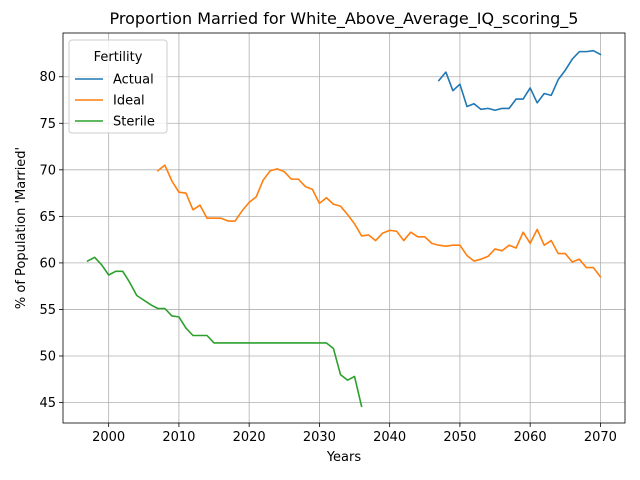  What do you see at coordinates (47, 263) in the screenshot?
I see `y-tick-label: 60` at bounding box center [47, 263].